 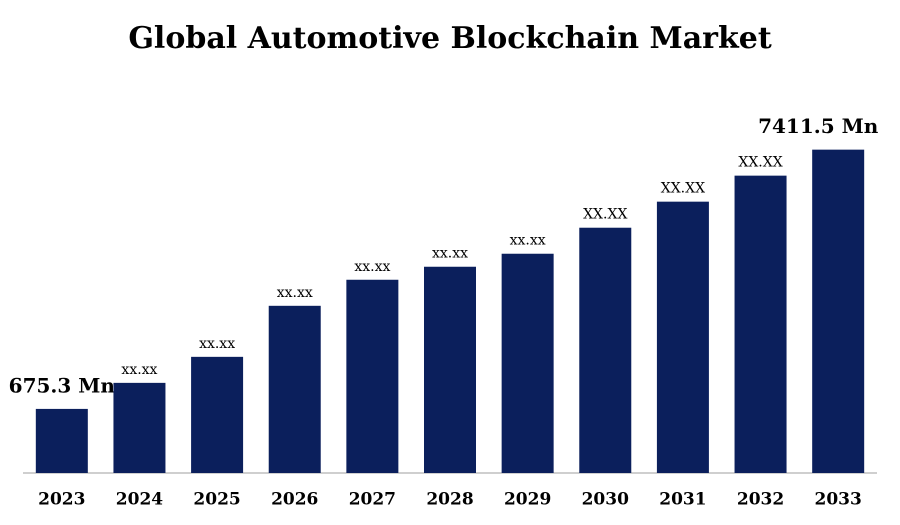 What do you see at coordinates (62, 385) in the screenshot?
I see `data-label: 675.3 Mn` at bounding box center [62, 385].